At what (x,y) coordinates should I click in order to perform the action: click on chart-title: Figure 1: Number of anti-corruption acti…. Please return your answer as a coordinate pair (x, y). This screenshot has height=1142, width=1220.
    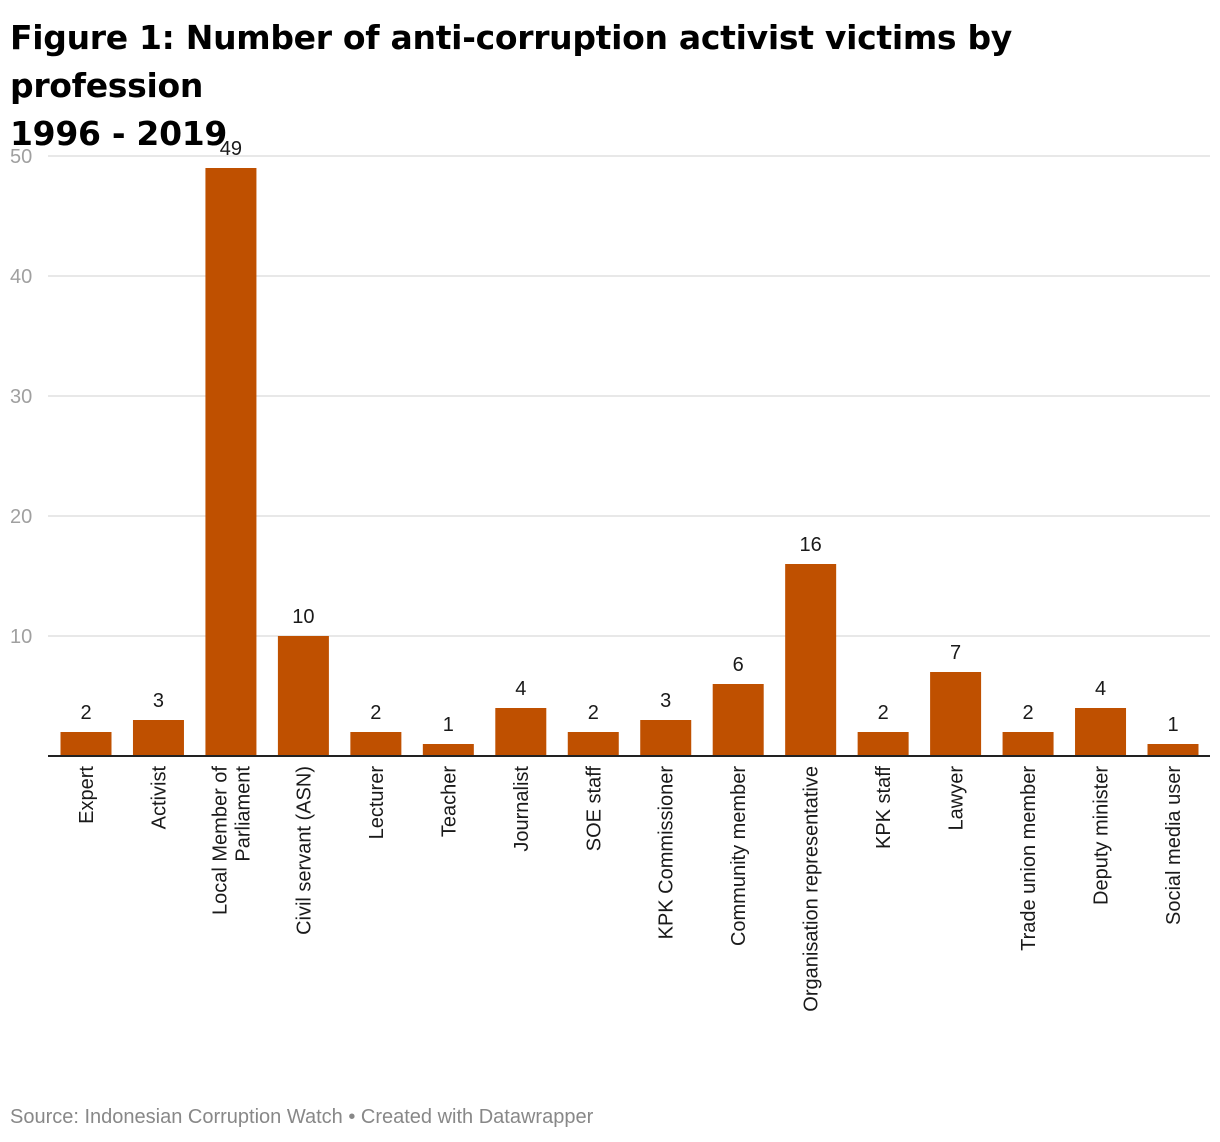
    Looking at the image, I should click on (610, 86).